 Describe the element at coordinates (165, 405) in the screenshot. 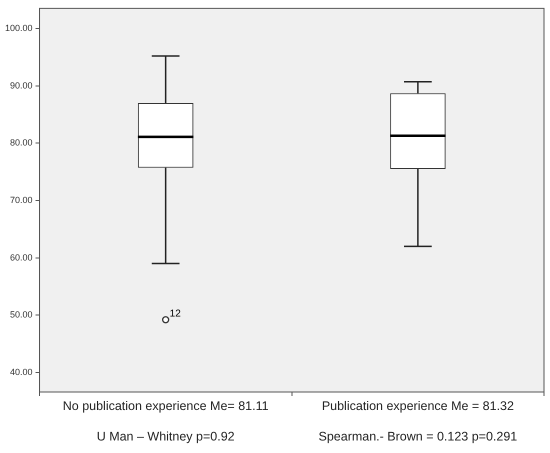

I see `x-tick-label: No publication experience Me= 81.11` at that location.